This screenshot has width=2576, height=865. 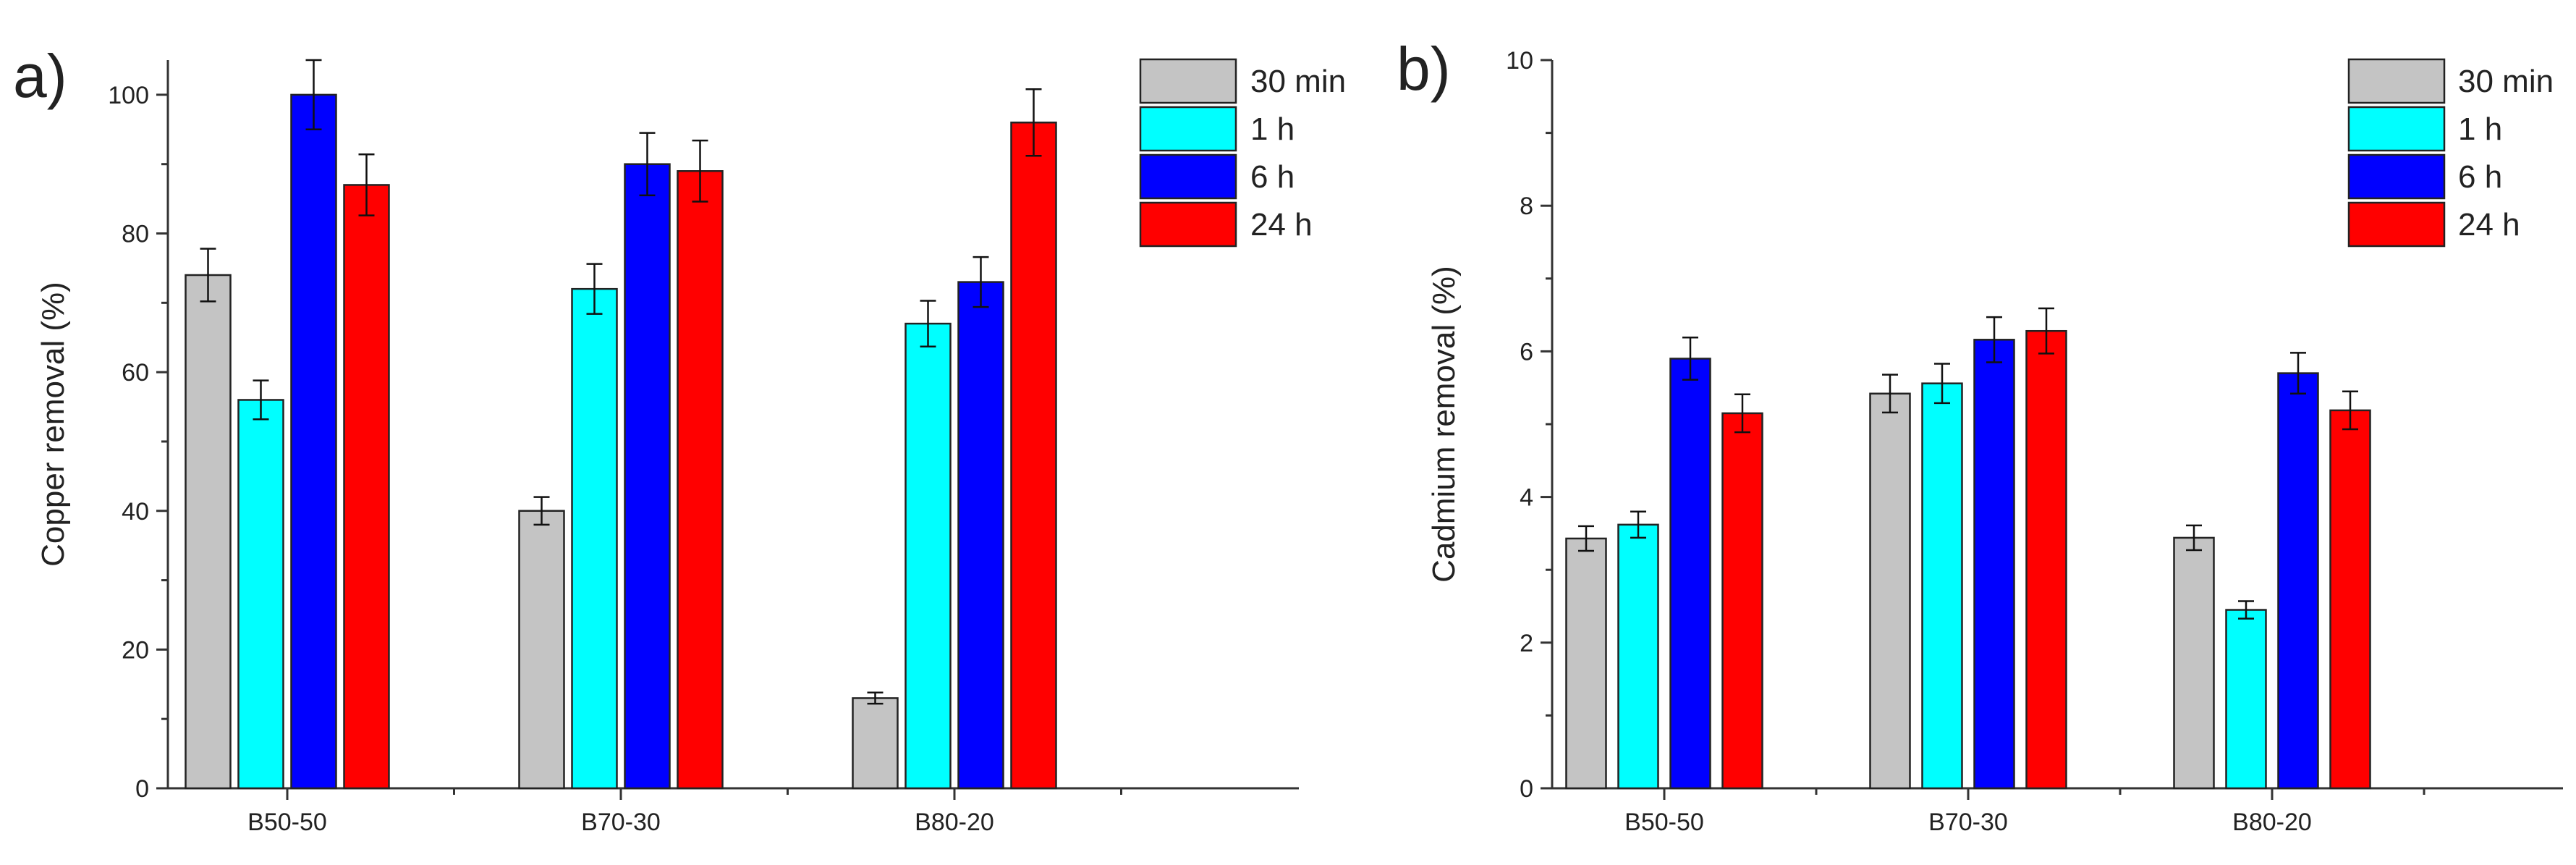 I want to click on y-tick-label: 8, so click(x=1526, y=206).